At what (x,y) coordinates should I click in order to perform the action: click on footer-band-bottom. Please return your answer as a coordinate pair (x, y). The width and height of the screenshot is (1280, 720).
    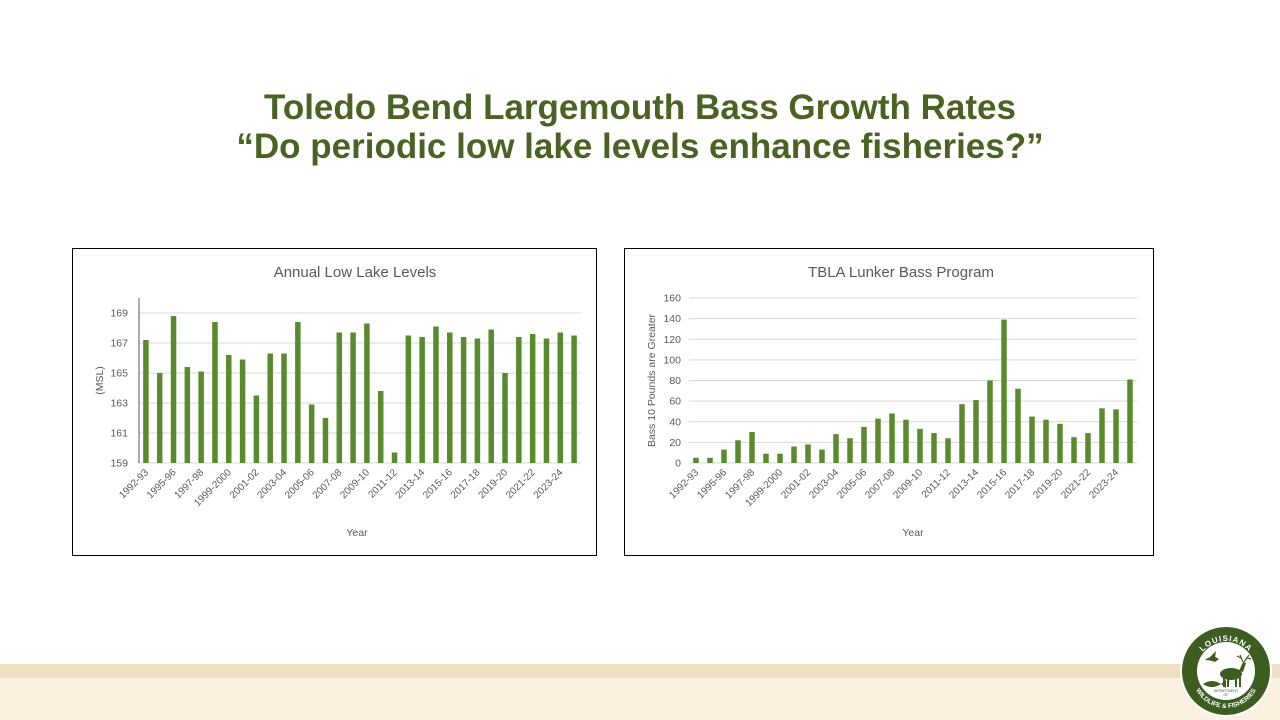
    Looking at the image, I should click on (640, 699).